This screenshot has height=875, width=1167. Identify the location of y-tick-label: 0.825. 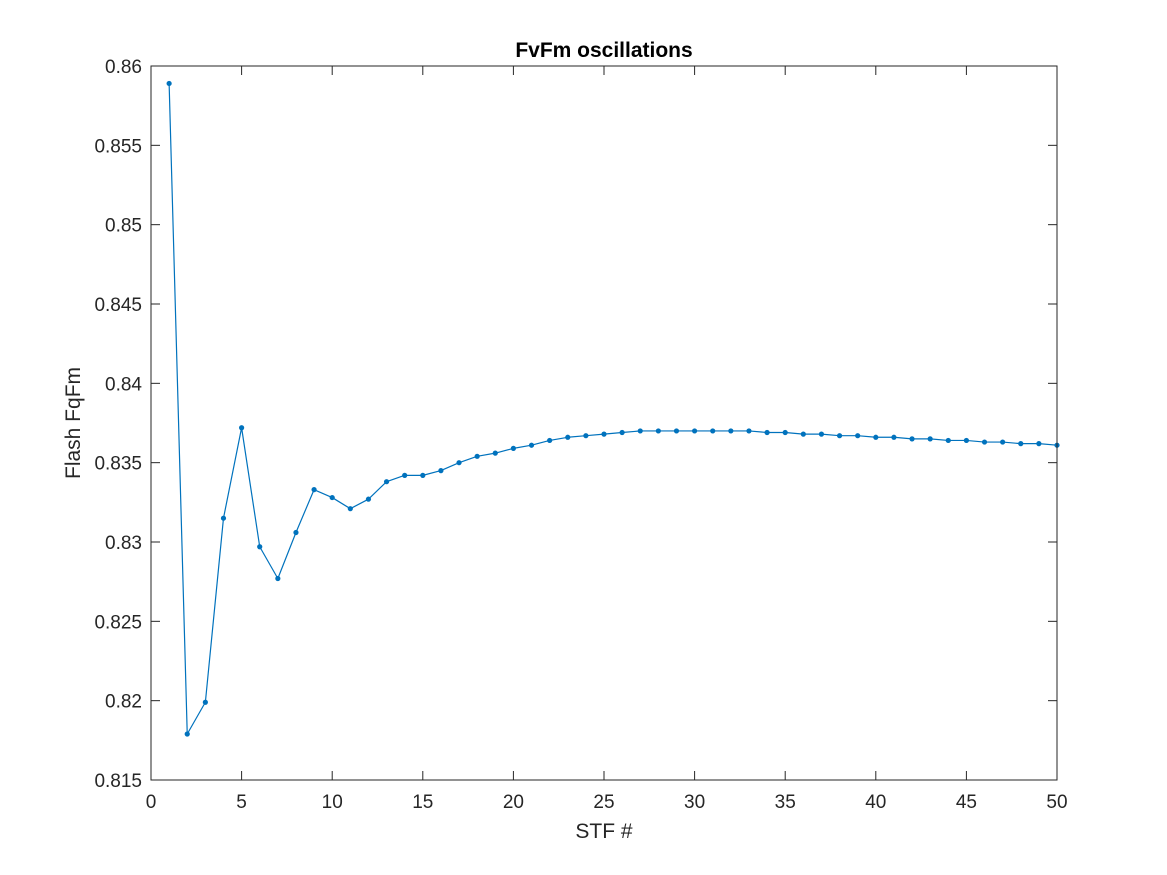
(118, 622).